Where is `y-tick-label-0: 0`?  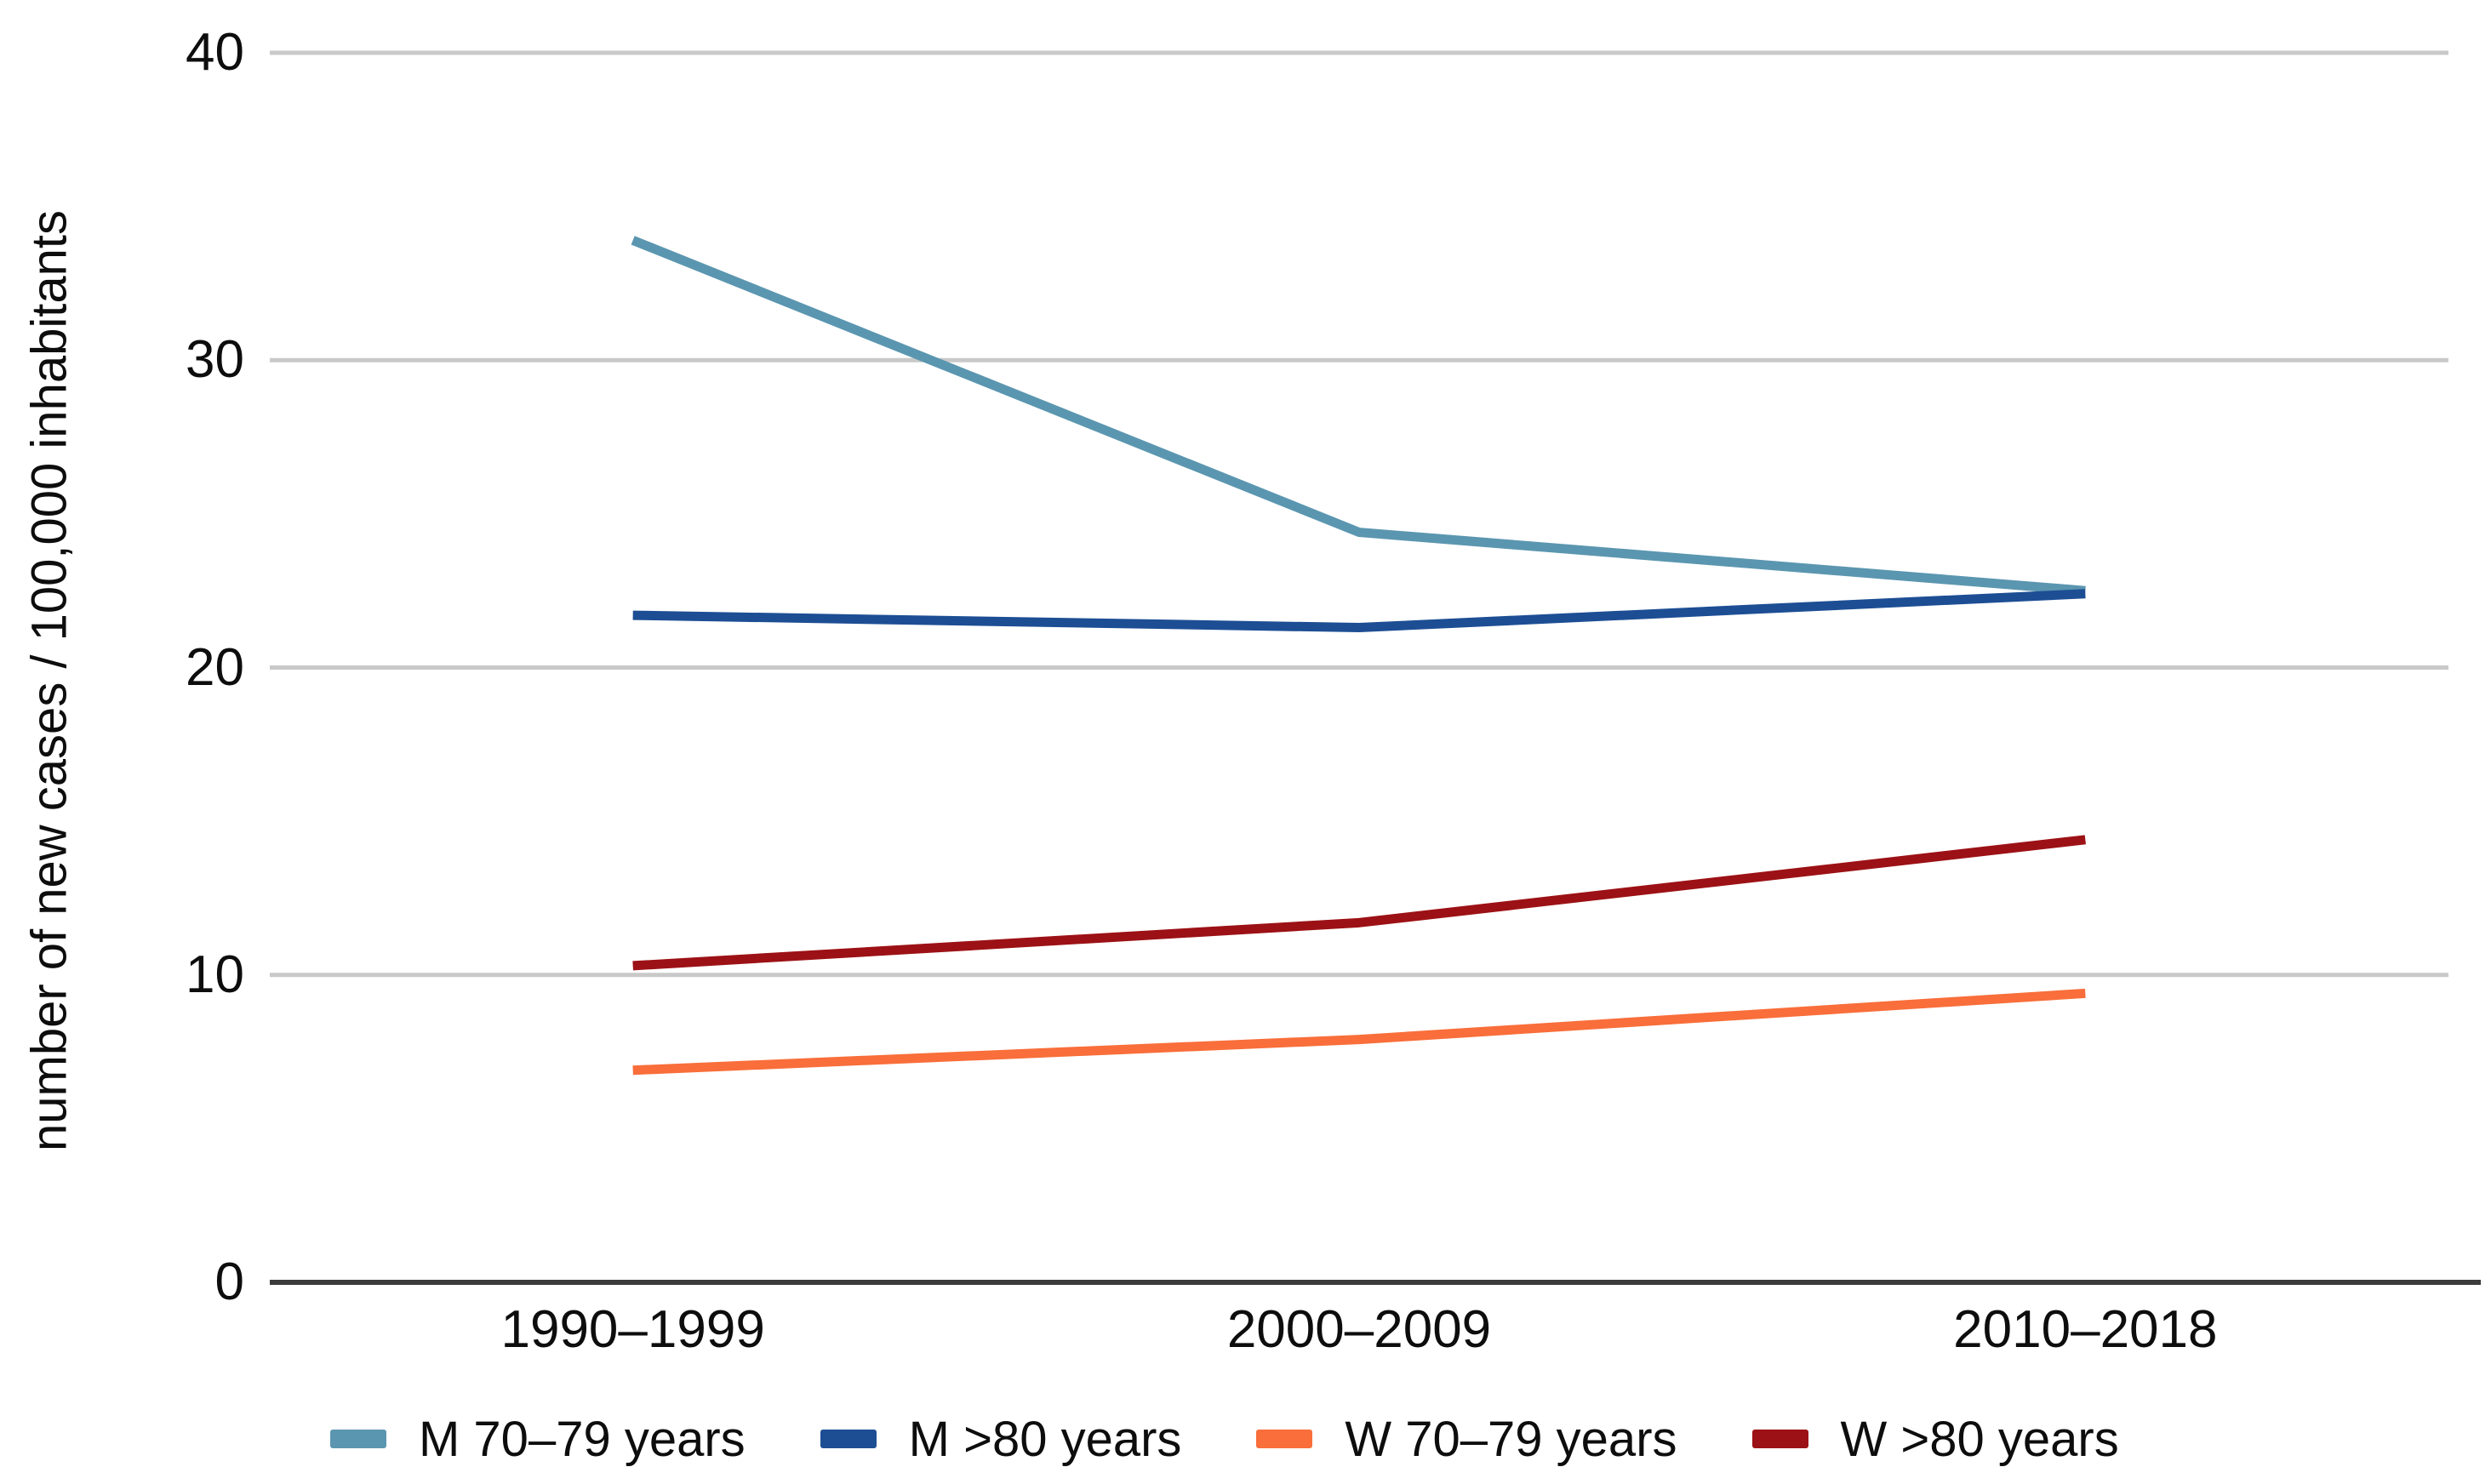 y-tick-label-0: 0 is located at coordinates (229, 1282).